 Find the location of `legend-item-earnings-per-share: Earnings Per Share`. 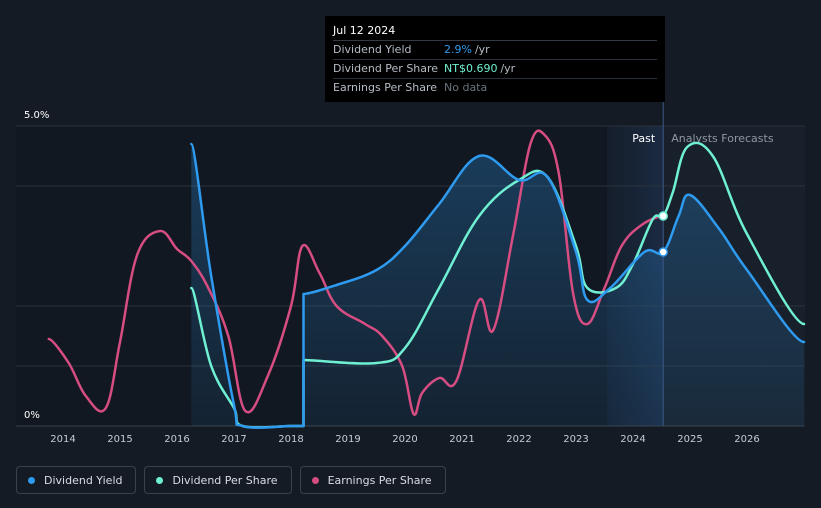

legend-item-earnings-per-share: Earnings Per Share is located at coordinates (372, 480).